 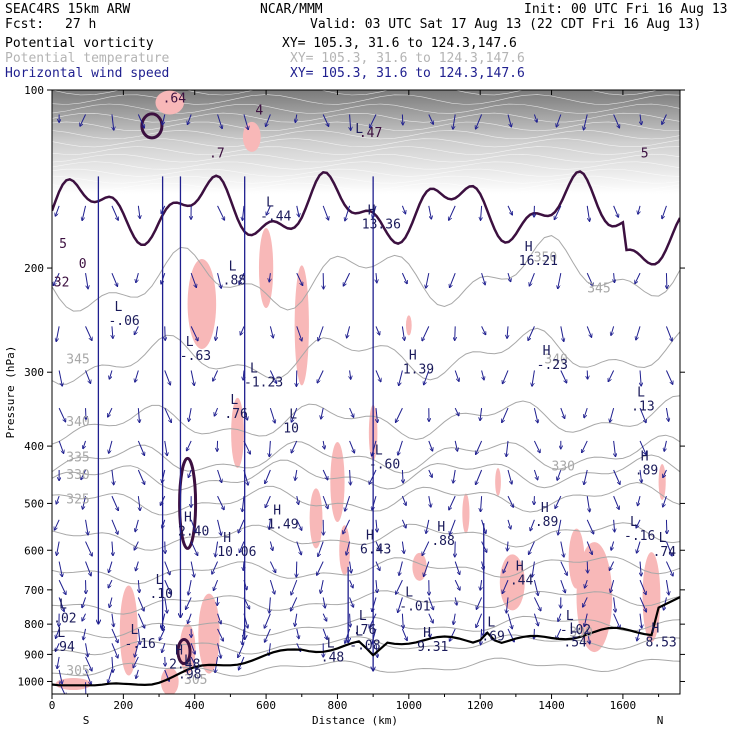 What do you see at coordinates (291, 429) in the screenshot?
I see `extremum-value: 10` at bounding box center [291, 429].